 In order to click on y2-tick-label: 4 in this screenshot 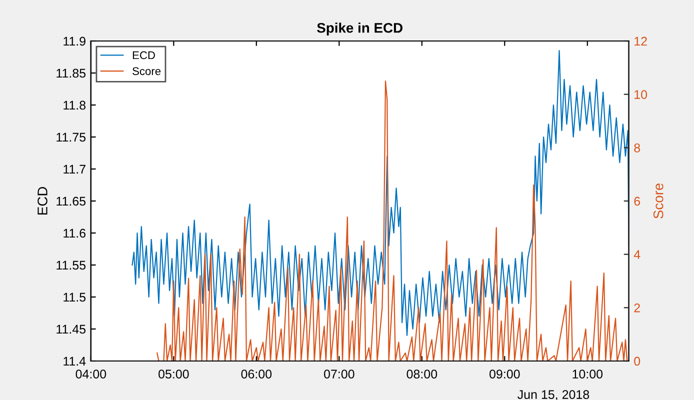, I will do `click(637, 254)`.